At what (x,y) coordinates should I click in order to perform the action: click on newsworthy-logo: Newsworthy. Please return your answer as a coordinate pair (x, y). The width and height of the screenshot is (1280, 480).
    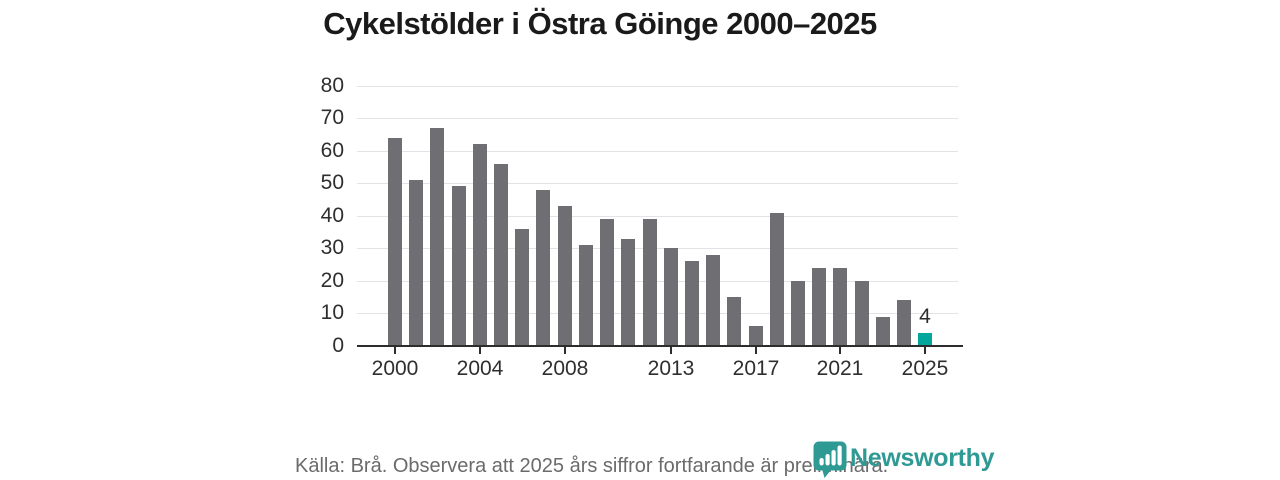
    Looking at the image, I should click on (904, 460).